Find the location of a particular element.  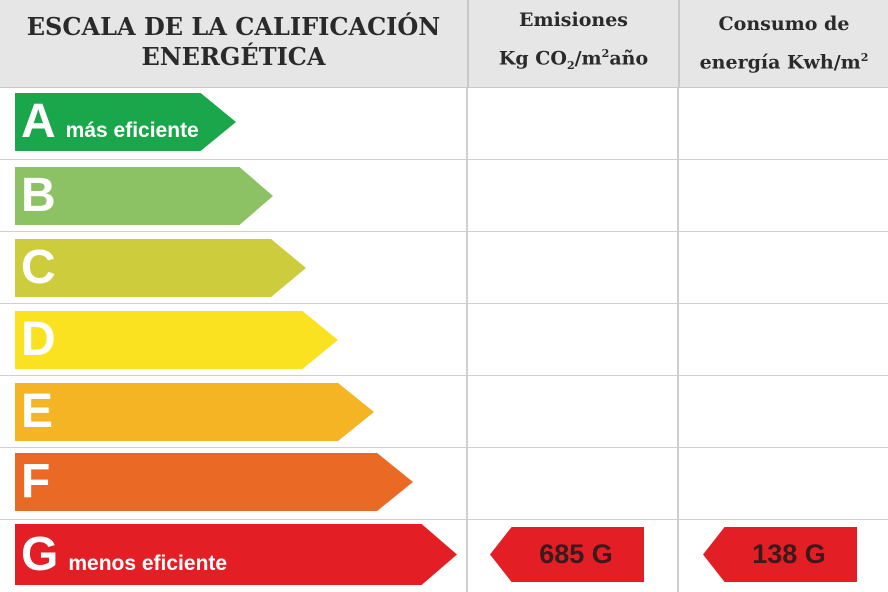

consumption-value: 138 G is located at coordinates (789, 554).